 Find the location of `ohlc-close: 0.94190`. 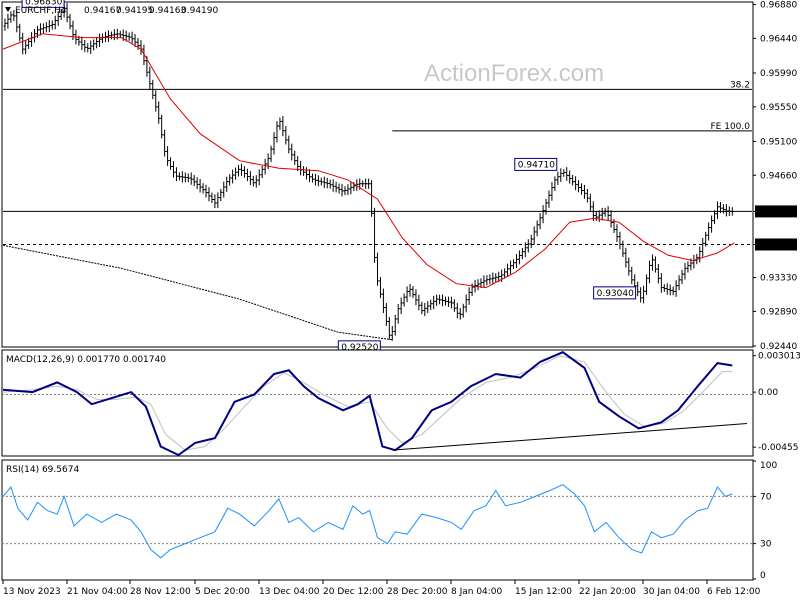

ohlc-close: 0.94190 is located at coordinates (199, 11).